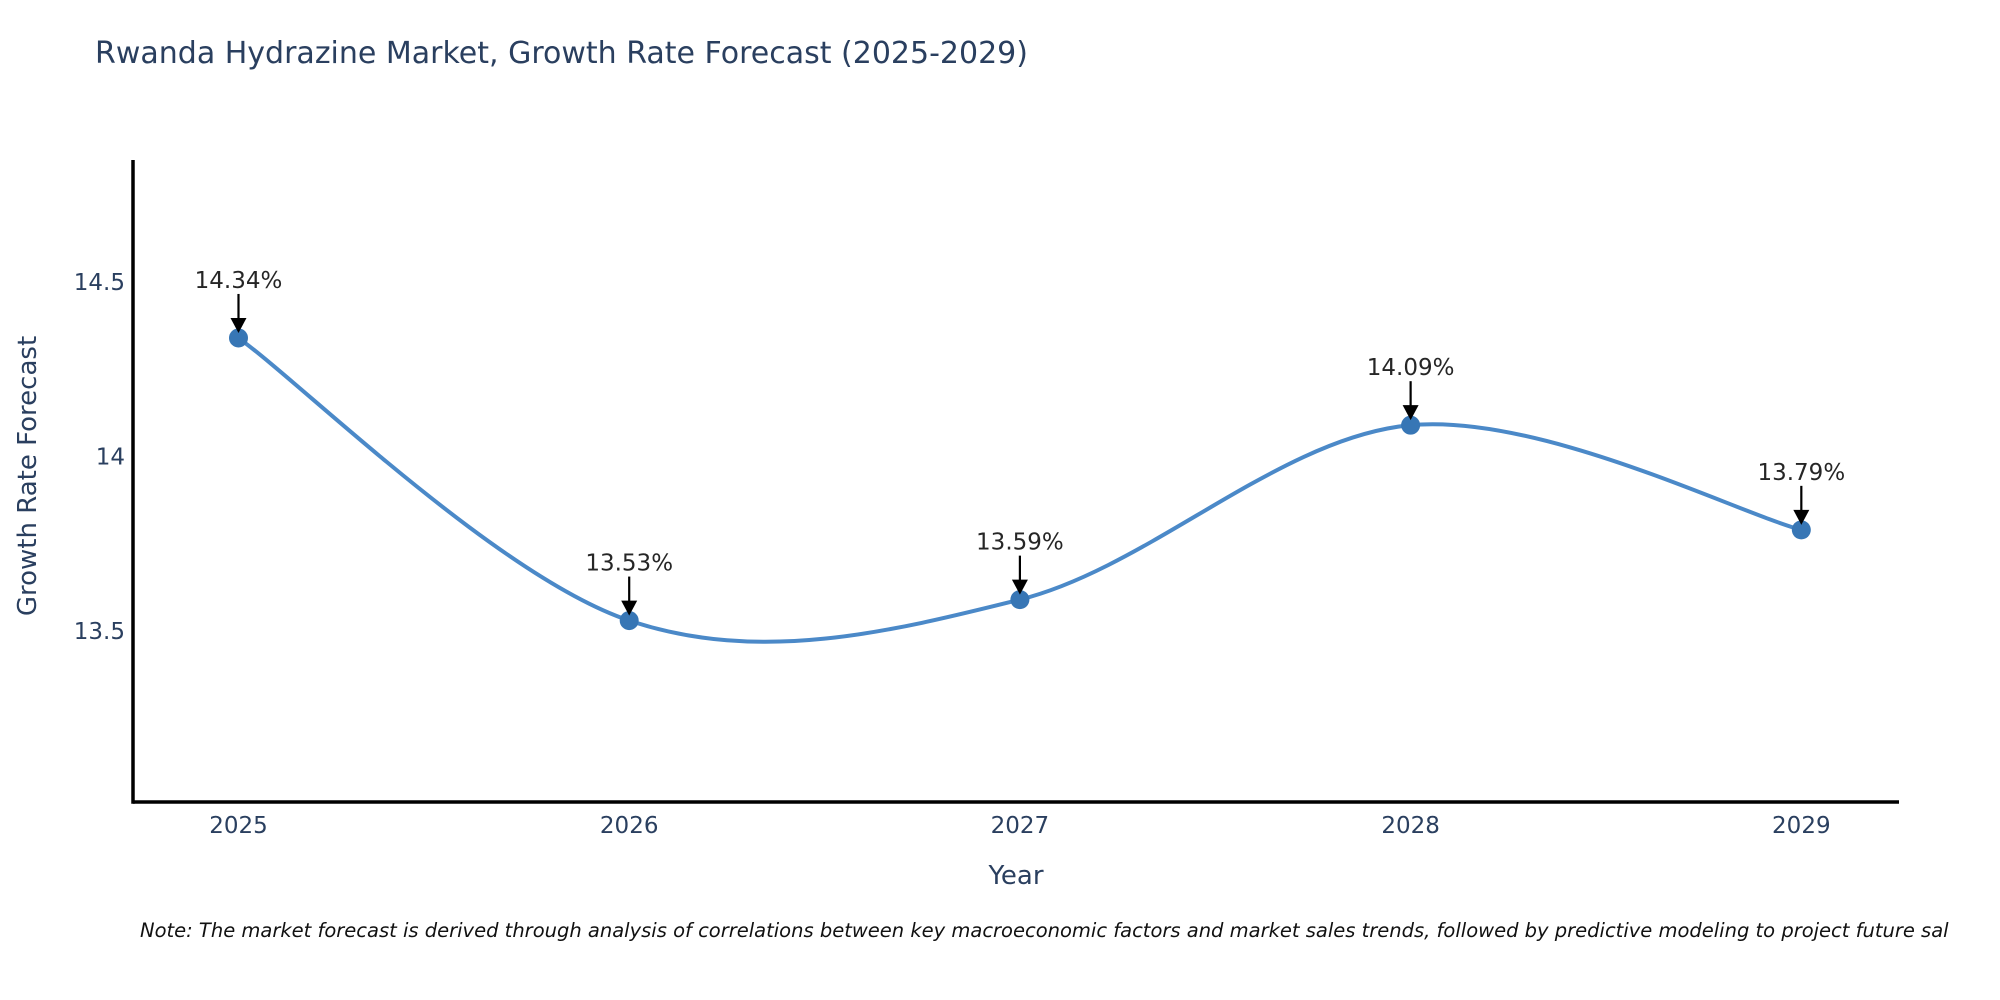 This screenshot has width=2000, height=1000. Describe the element at coordinates (1410, 826) in the screenshot. I see `x-tick-label: 2028` at that location.